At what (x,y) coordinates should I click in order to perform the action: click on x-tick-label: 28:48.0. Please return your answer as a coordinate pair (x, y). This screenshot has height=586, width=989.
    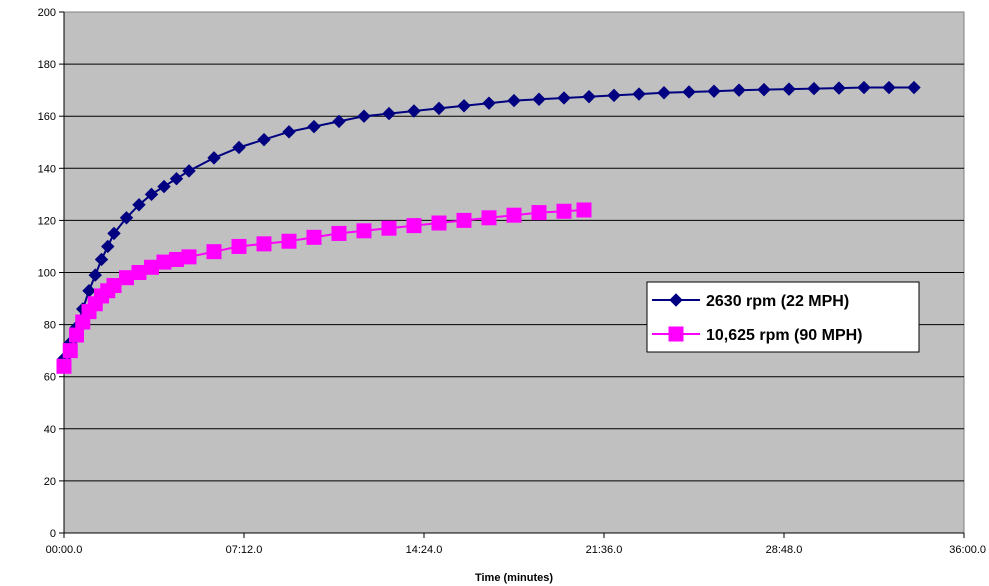
    Looking at the image, I should click on (784, 550).